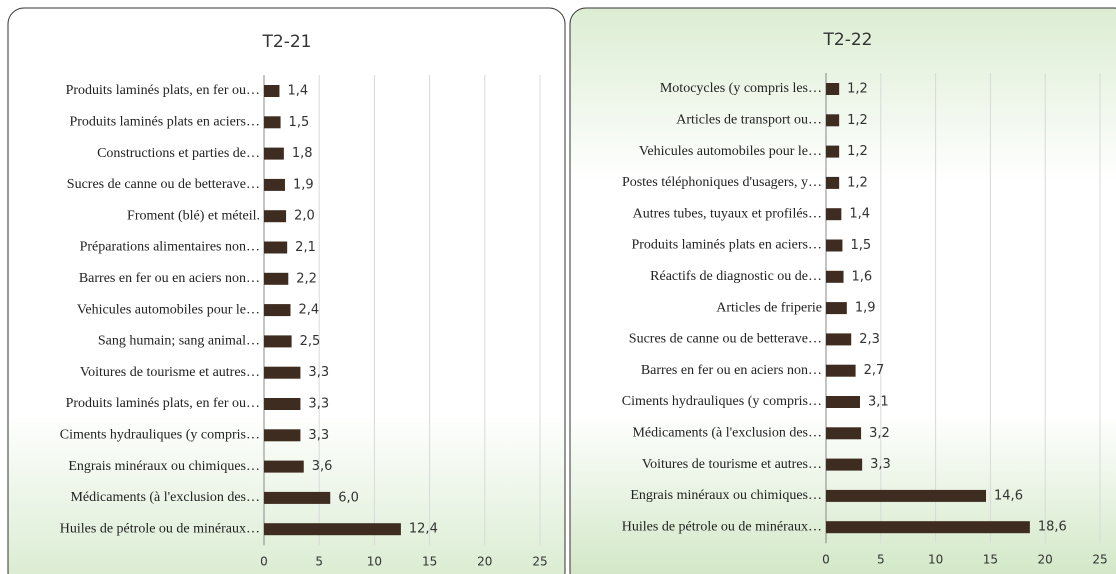  I want to click on value-label: 2,7, so click(874, 370).